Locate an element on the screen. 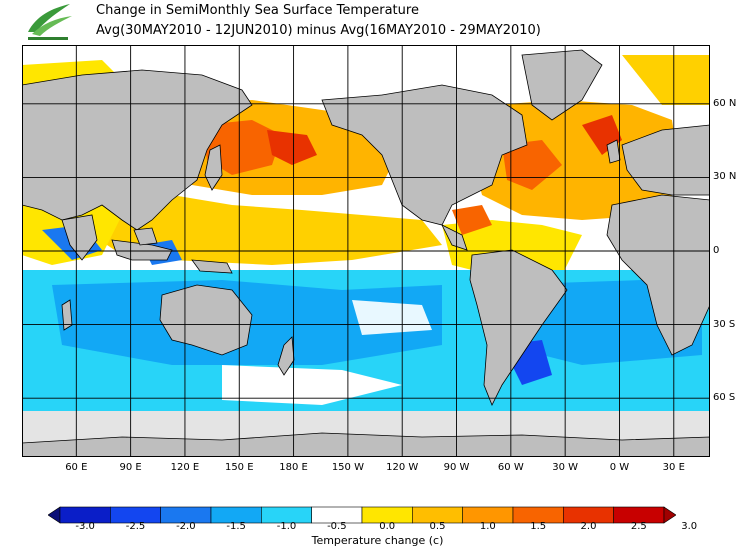 This screenshot has height=560, width=755. colorbar-title: Temperature change (c) is located at coordinates (377, 540).